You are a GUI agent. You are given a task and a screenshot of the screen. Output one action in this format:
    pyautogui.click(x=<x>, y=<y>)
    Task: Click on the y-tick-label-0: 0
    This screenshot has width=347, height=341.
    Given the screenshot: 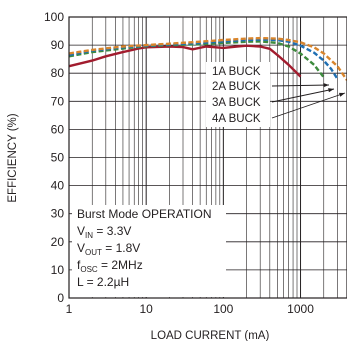 What is the action you would take?
    pyautogui.click(x=60, y=298)
    